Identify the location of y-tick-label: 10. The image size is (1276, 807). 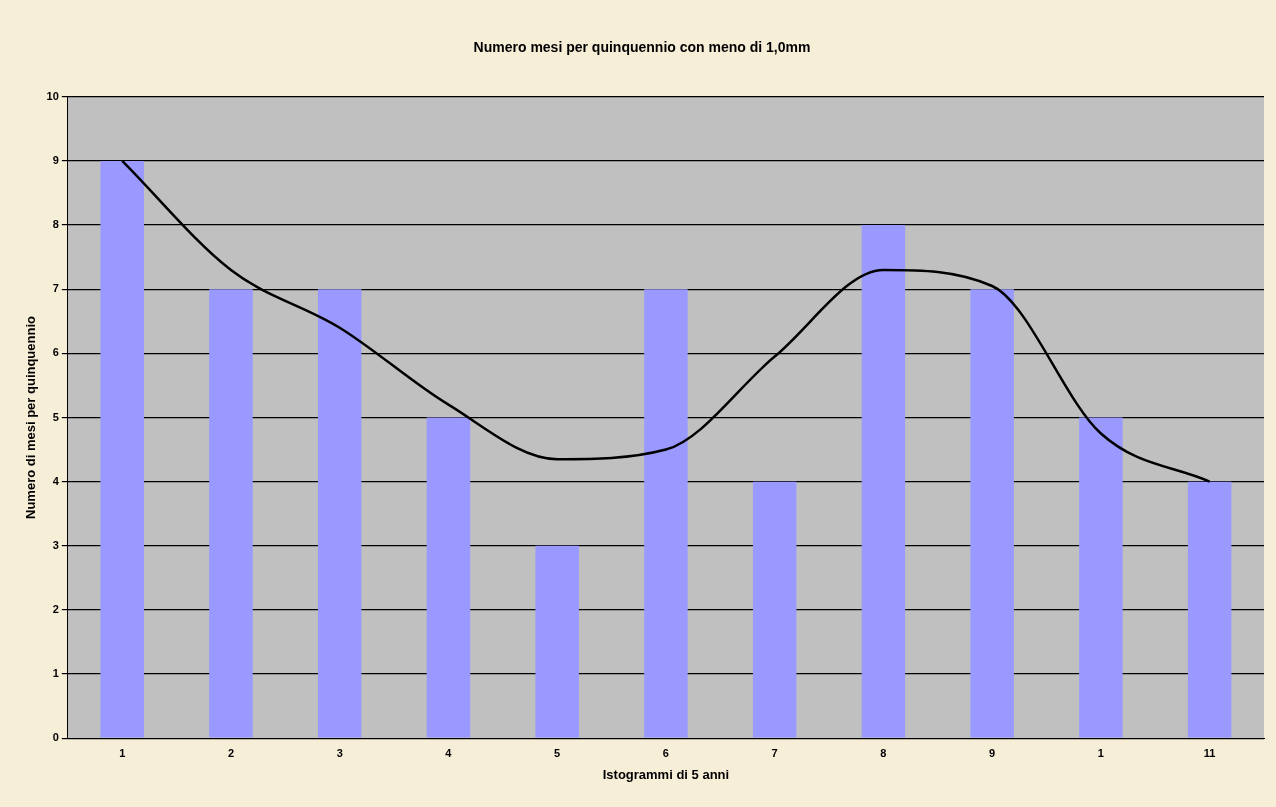
(52, 95).